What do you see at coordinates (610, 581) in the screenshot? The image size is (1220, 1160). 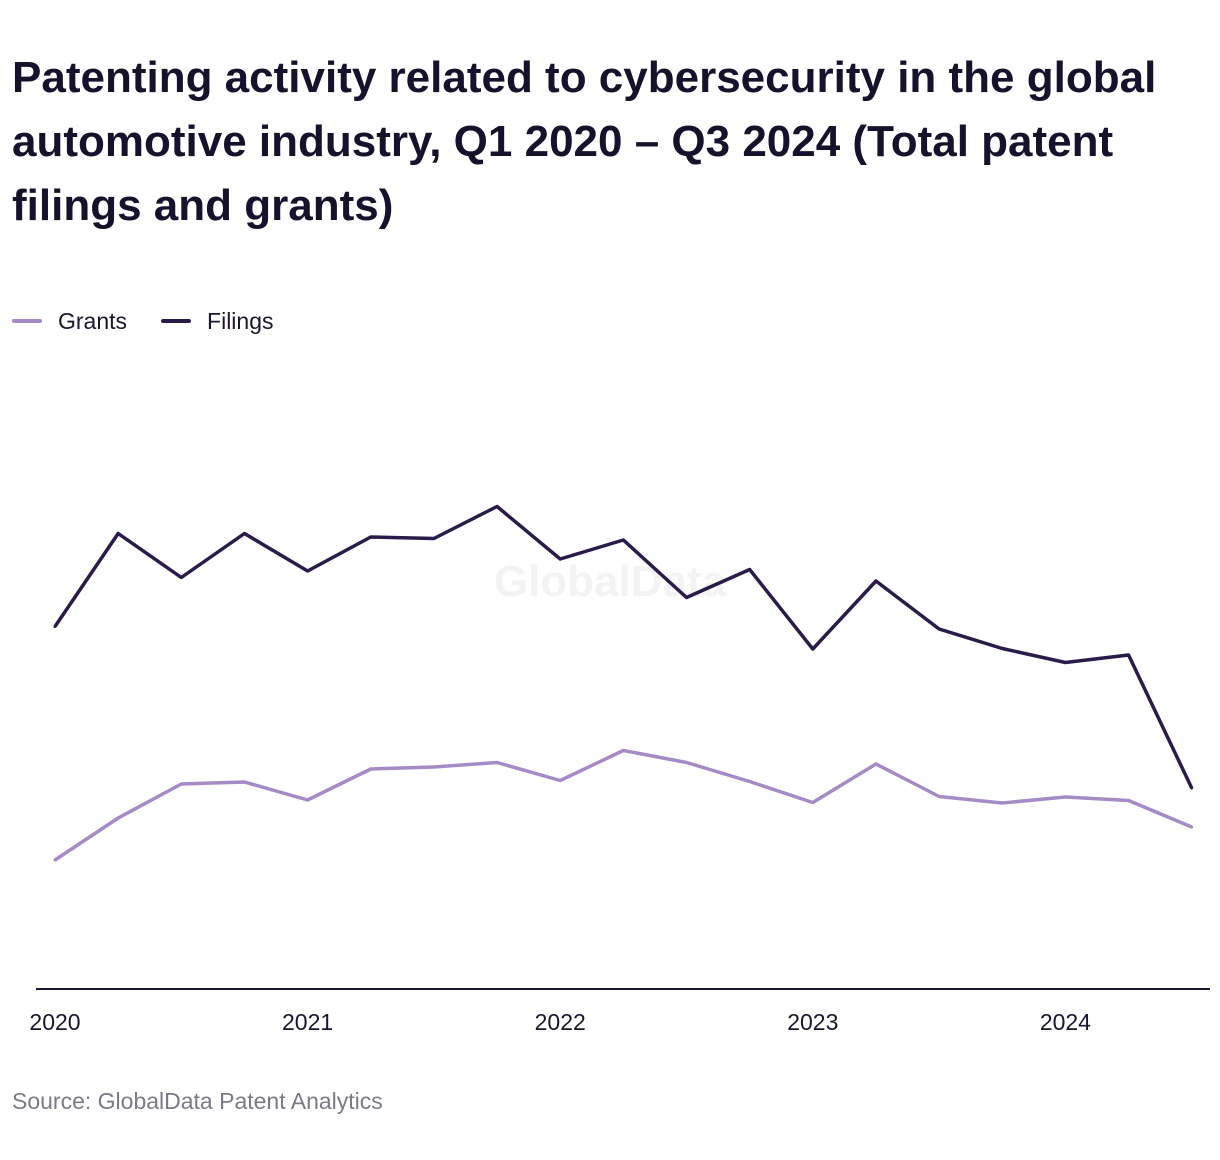 I see `watermark-text: GlobalData` at bounding box center [610, 581].